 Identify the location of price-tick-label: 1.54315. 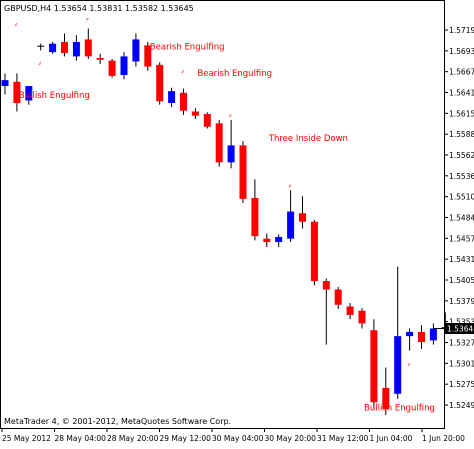
(461, 259).